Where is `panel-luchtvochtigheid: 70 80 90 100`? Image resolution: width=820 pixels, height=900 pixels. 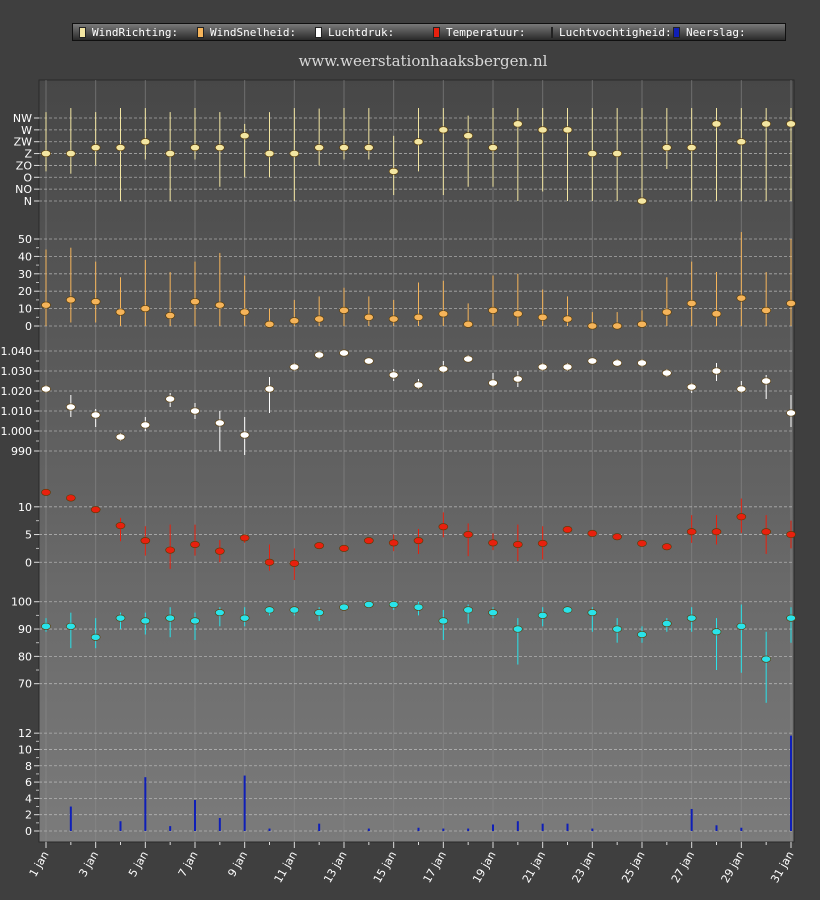
panel-luchtvochtigheid: 70 80 90 100 is located at coordinates (403, 649).